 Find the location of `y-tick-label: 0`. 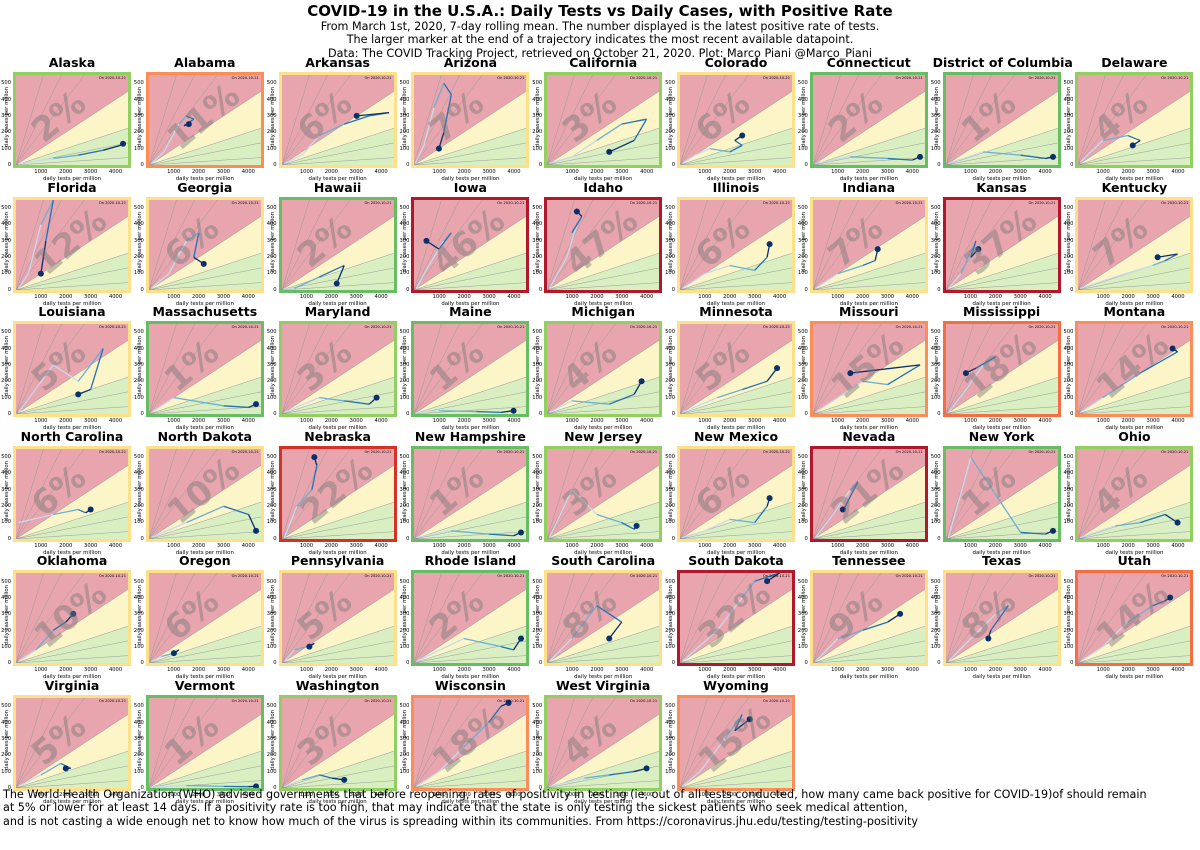

y-tick-label: 0 is located at coordinates (408, 663).